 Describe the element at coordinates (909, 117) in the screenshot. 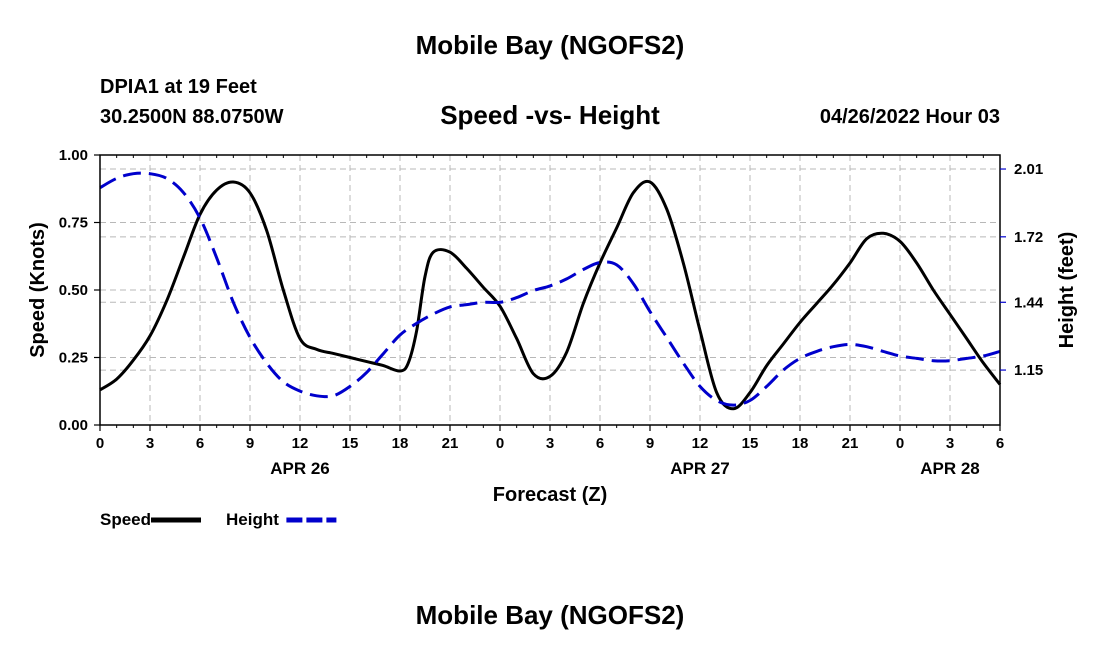

I see `forecast-datetime: 04/26/2022 Hour 03` at that location.